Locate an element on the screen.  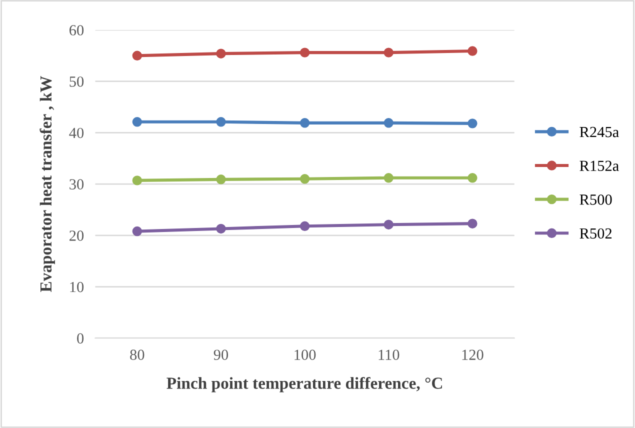
x-tick-label: 80 is located at coordinates (137, 355).